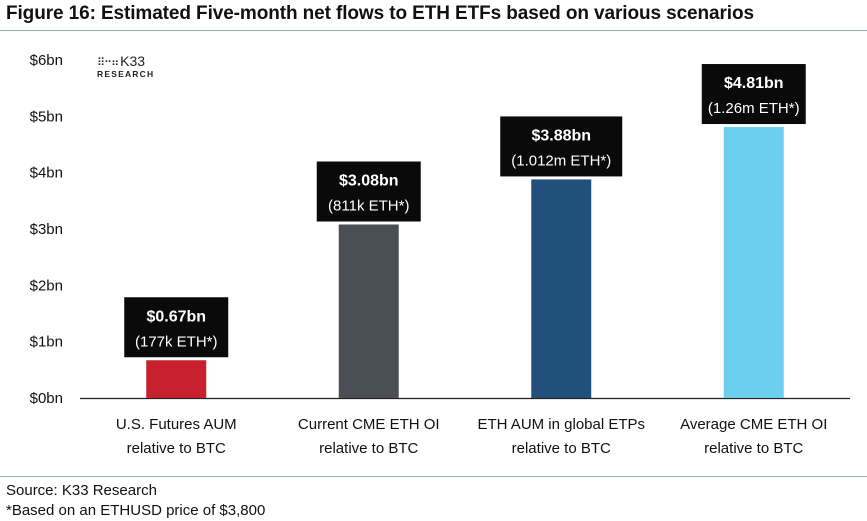 This screenshot has width=867, height=521. Describe the element at coordinates (46, 285) in the screenshot. I see `y-tick-label: $2bn` at that location.